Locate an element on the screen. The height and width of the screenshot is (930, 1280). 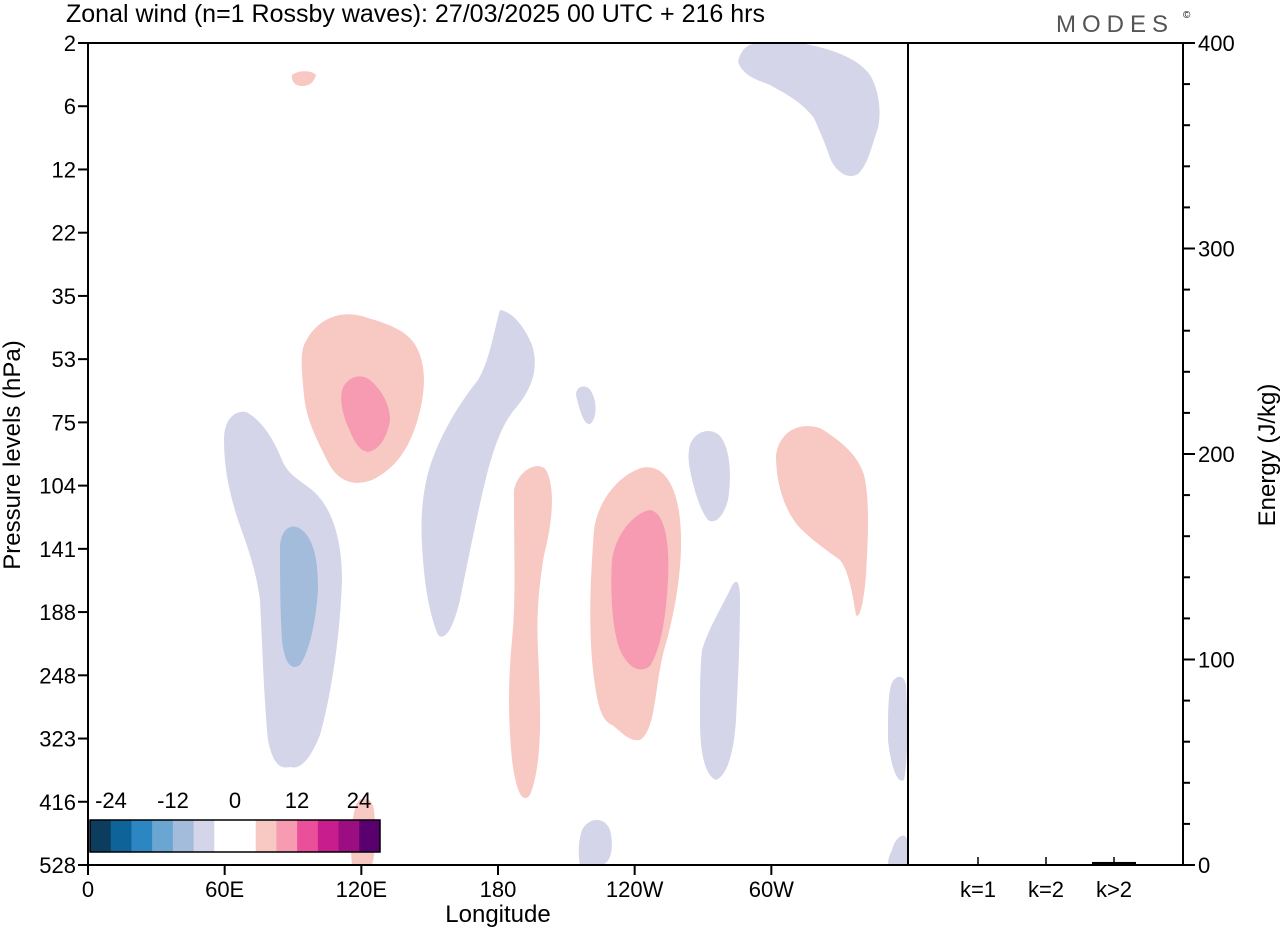
energy-category-label: k=2 is located at coordinates (1046, 889).